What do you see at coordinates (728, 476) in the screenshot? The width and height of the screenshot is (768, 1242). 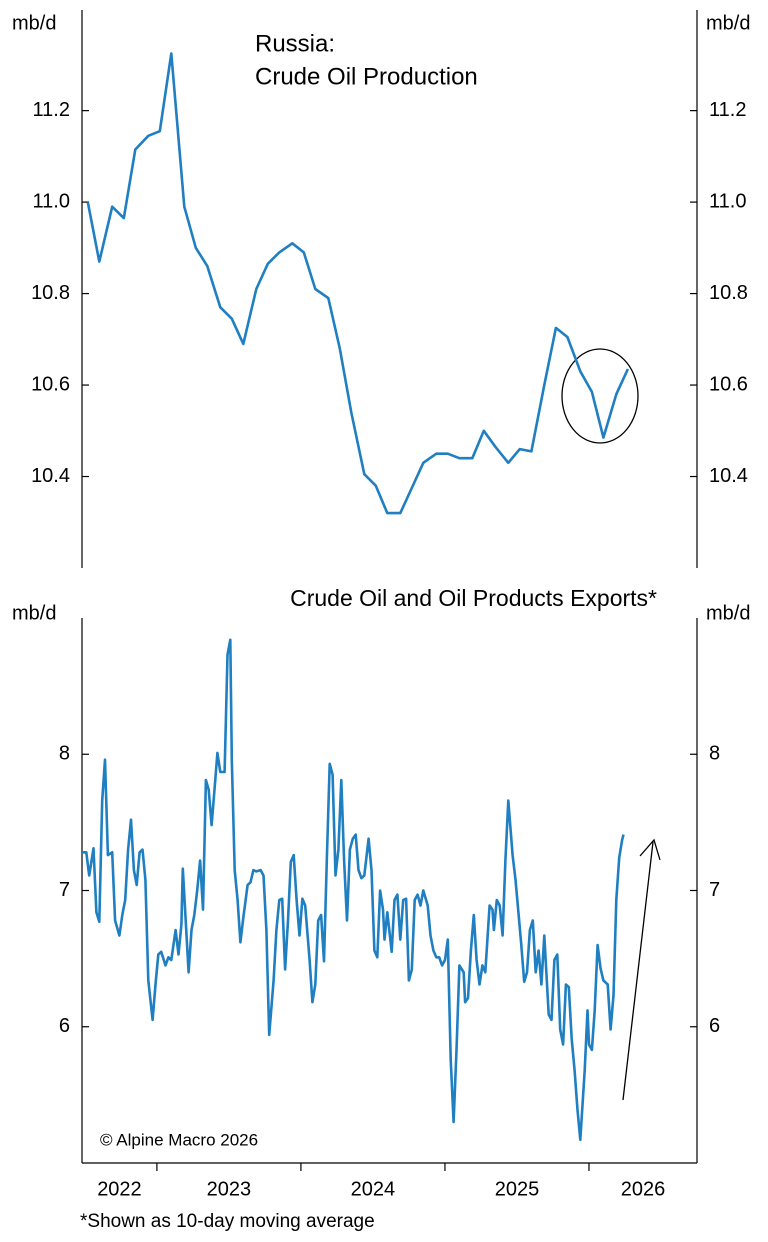 I see `y2-tick-label: 10.4` at bounding box center [728, 476].